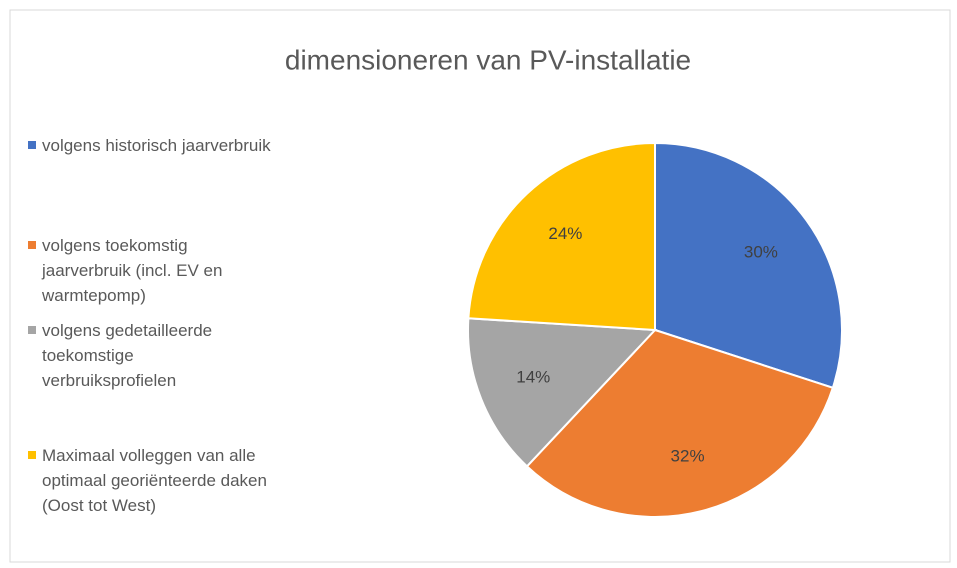 The image size is (957, 568). I want to click on data-label: 14%, so click(533, 377).